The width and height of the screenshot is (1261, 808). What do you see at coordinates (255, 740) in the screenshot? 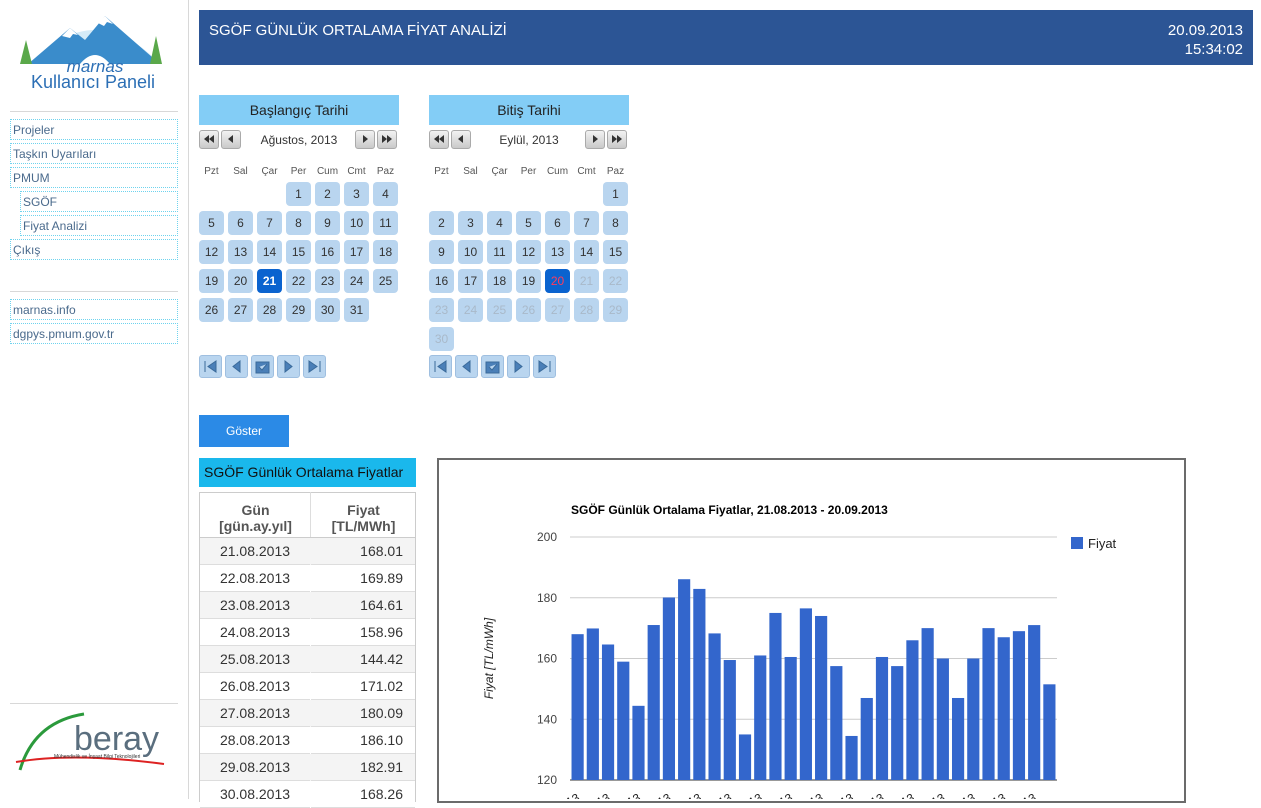
I see `table-cell: 28.08.2013` at bounding box center [255, 740].